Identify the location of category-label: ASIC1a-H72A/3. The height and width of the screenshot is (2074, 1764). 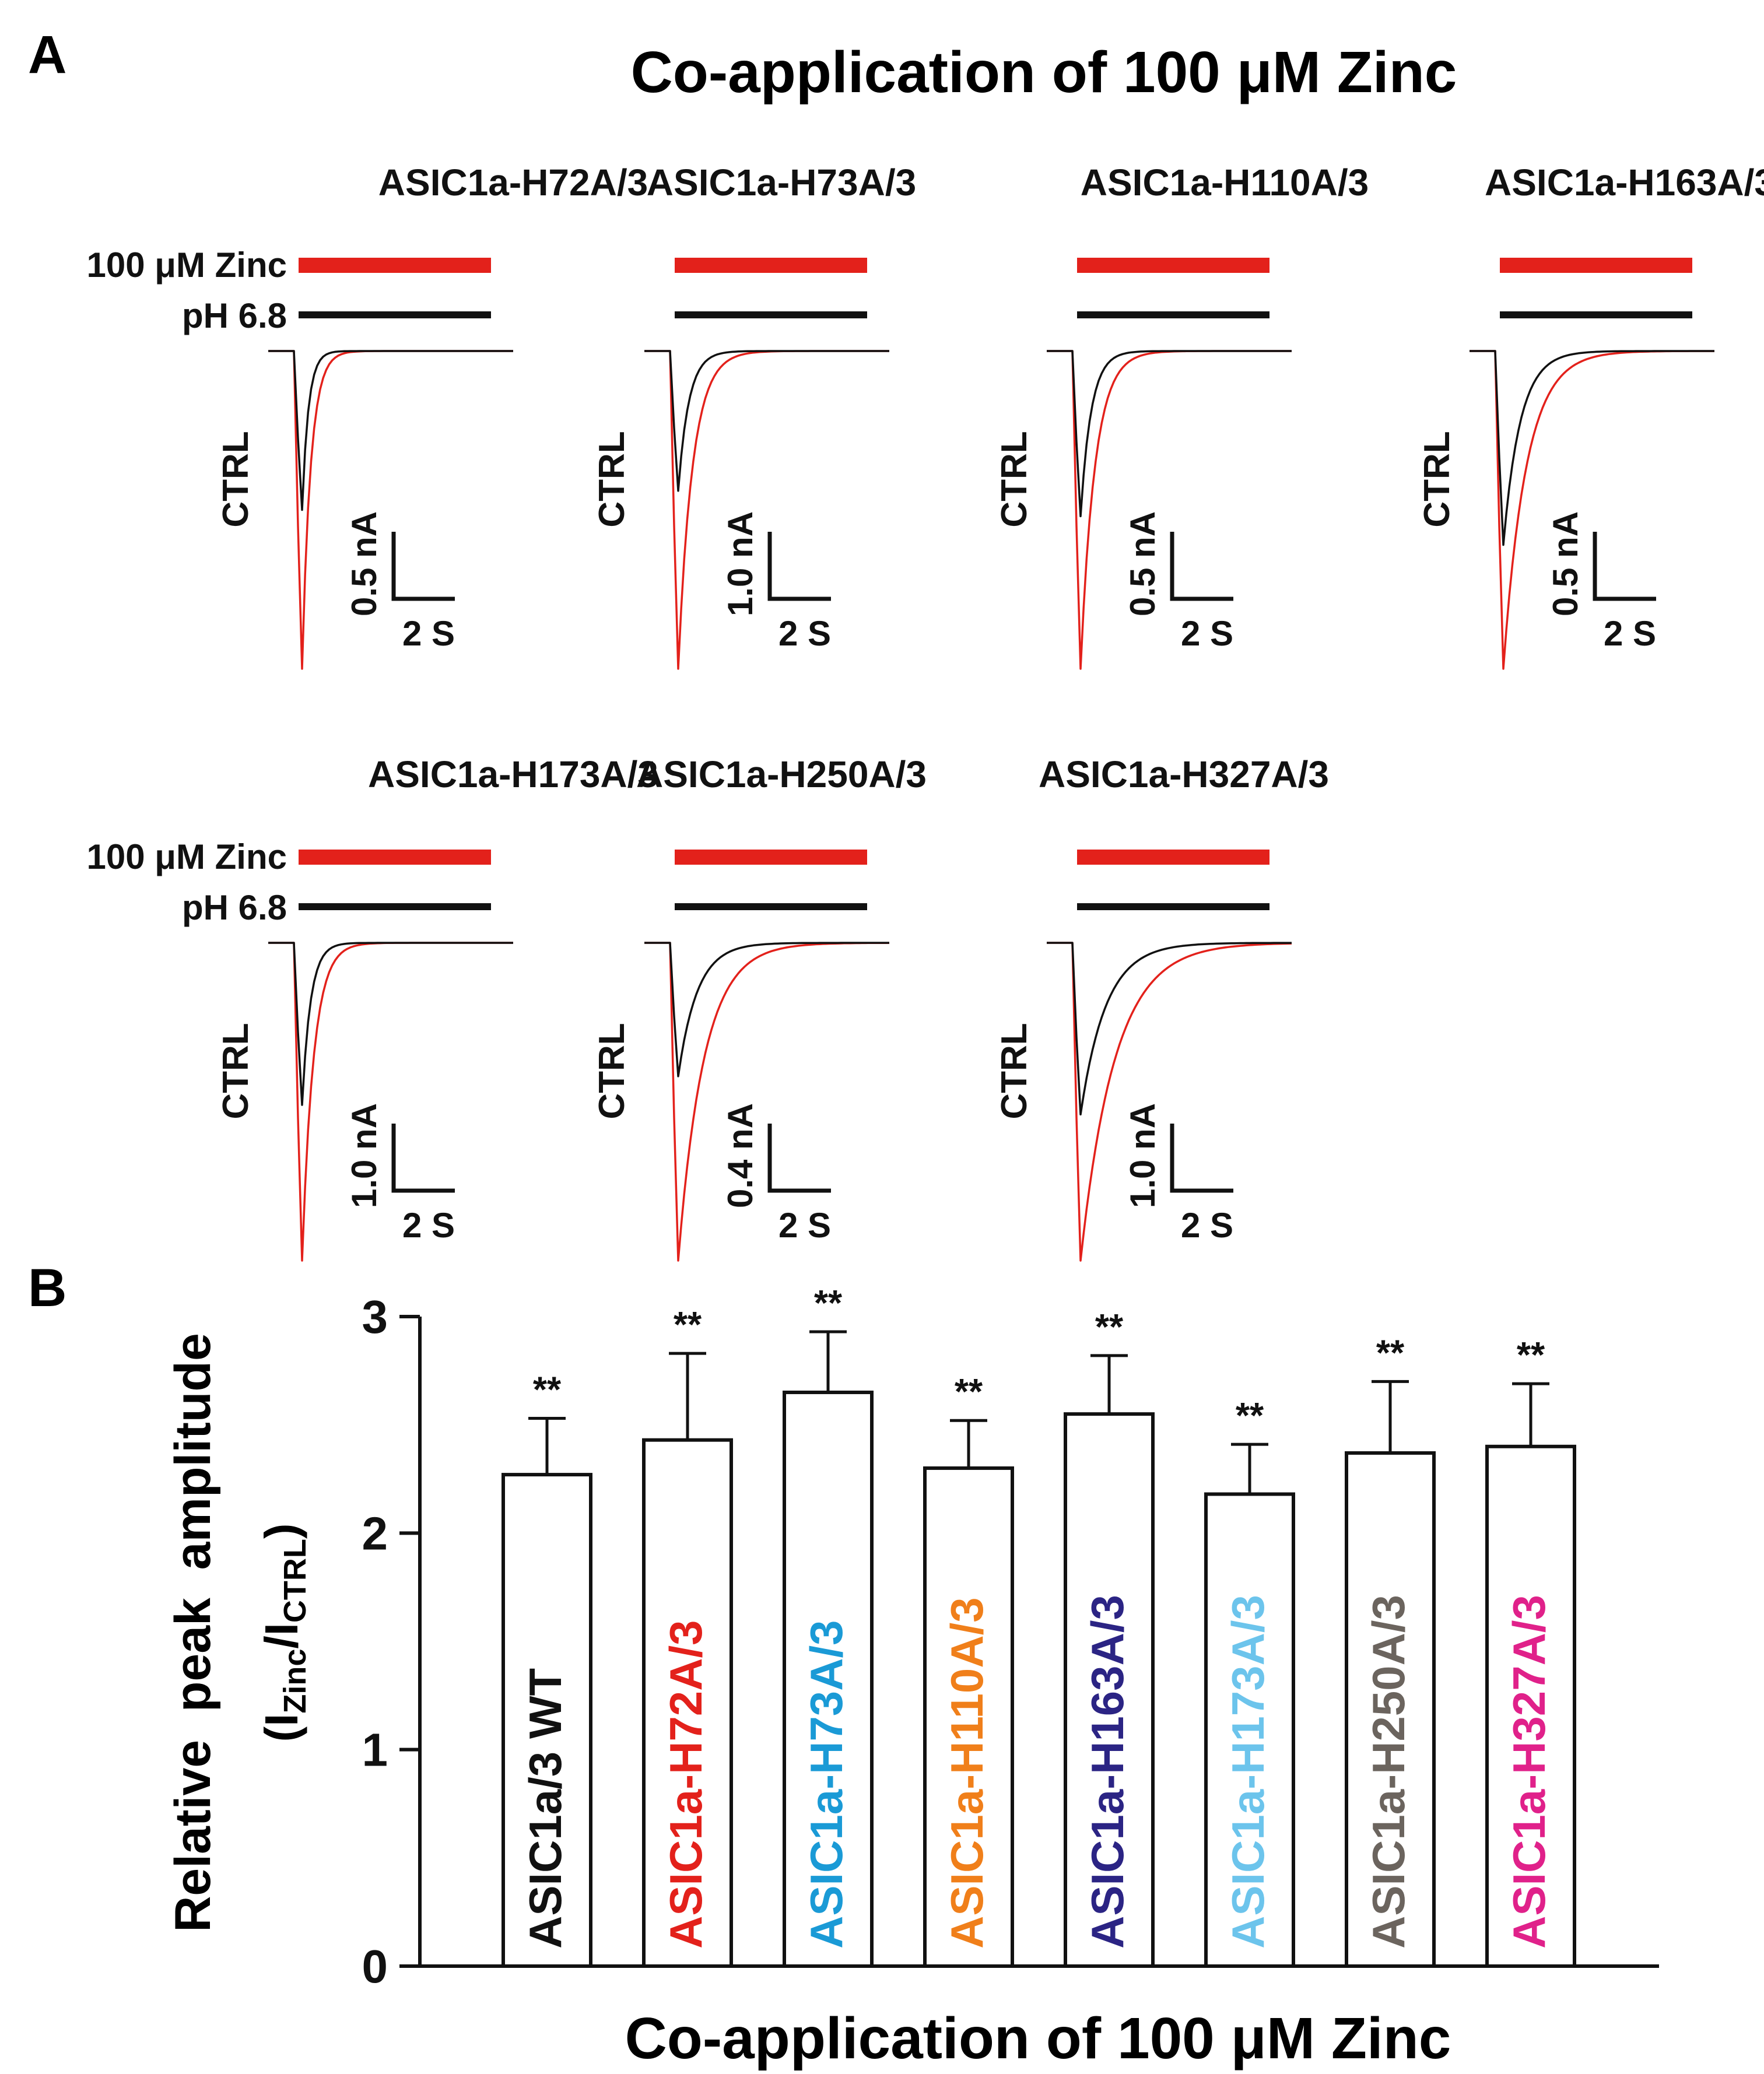
(685, 1784).